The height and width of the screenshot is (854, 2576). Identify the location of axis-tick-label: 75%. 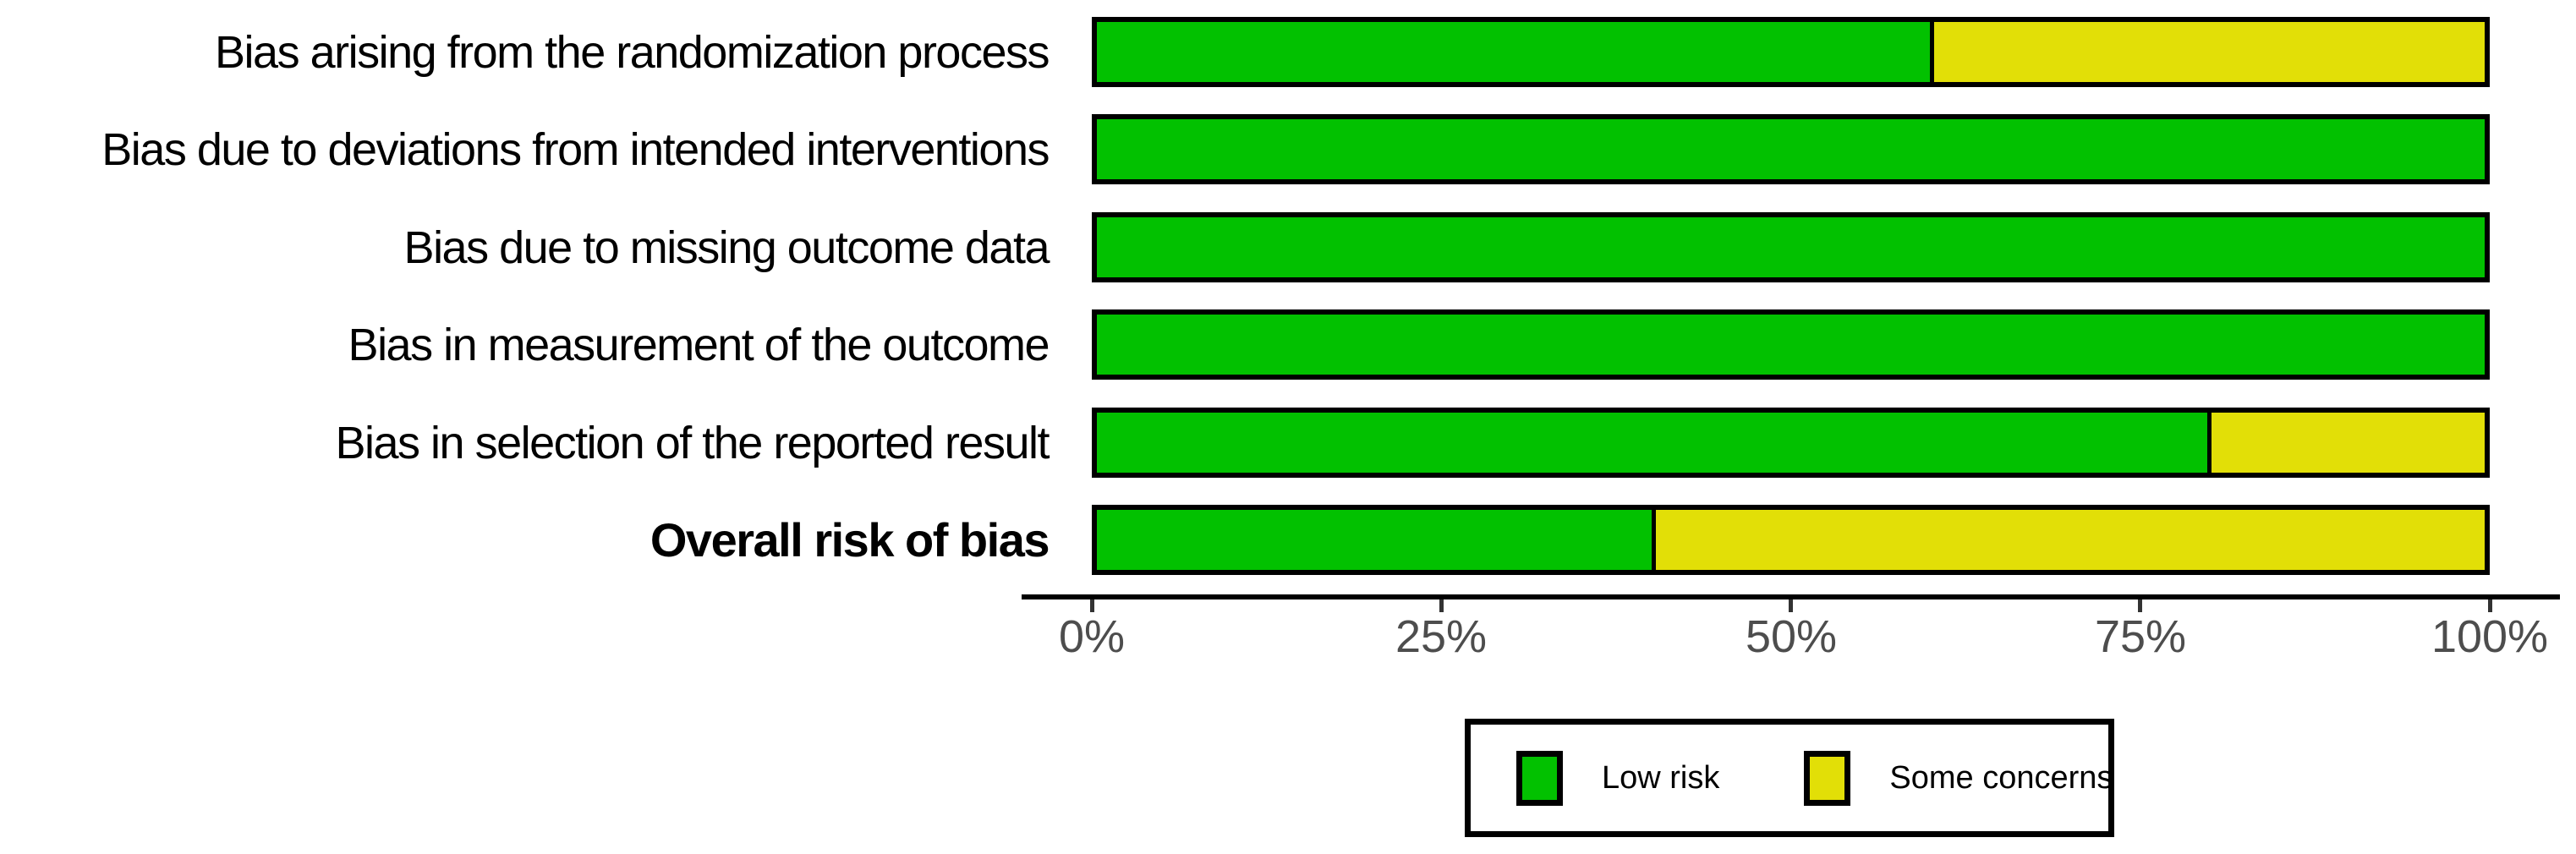
(2140, 636).